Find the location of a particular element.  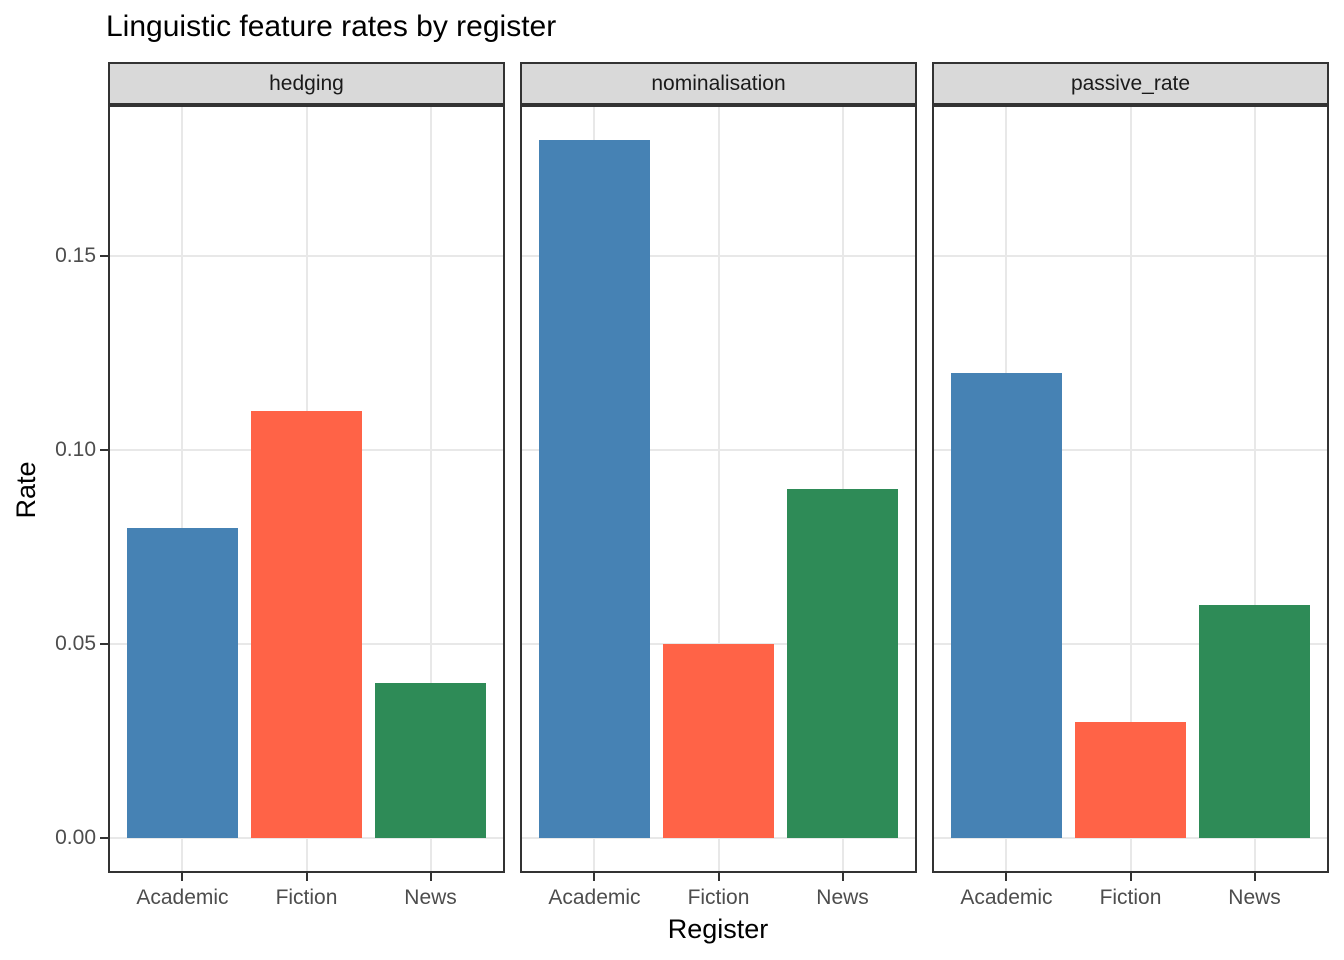

facet-strip-label: passive_rate is located at coordinates (1130, 83).